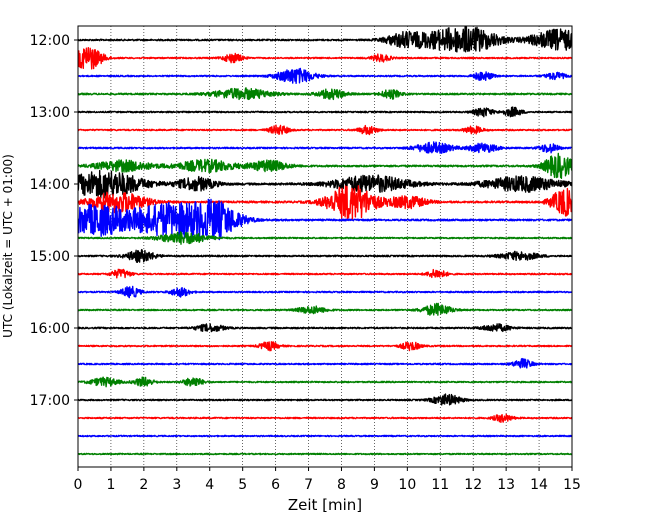 The image size is (650, 520). What do you see at coordinates (327, 480) in the screenshot?
I see `x-axis-ticks: 0 1 2 3 4 5 6 7 8 9 10 11 12 13 14 15` at bounding box center [327, 480].